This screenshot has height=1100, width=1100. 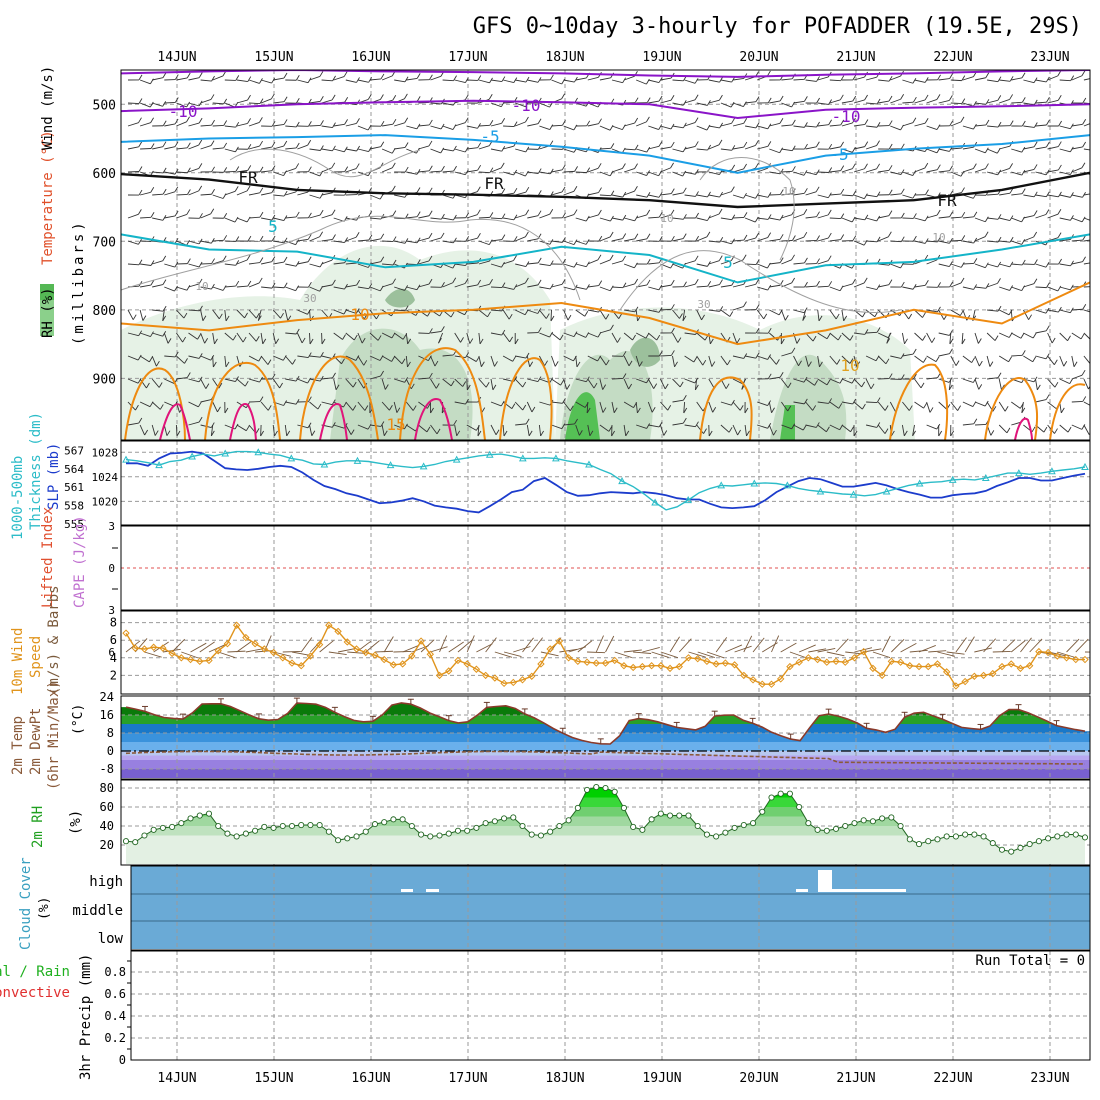 What do you see at coordinates (78, 719) in the screenshot?
I see `temp-ylabel-unit: (°C)` at bounding box center [78, 719].